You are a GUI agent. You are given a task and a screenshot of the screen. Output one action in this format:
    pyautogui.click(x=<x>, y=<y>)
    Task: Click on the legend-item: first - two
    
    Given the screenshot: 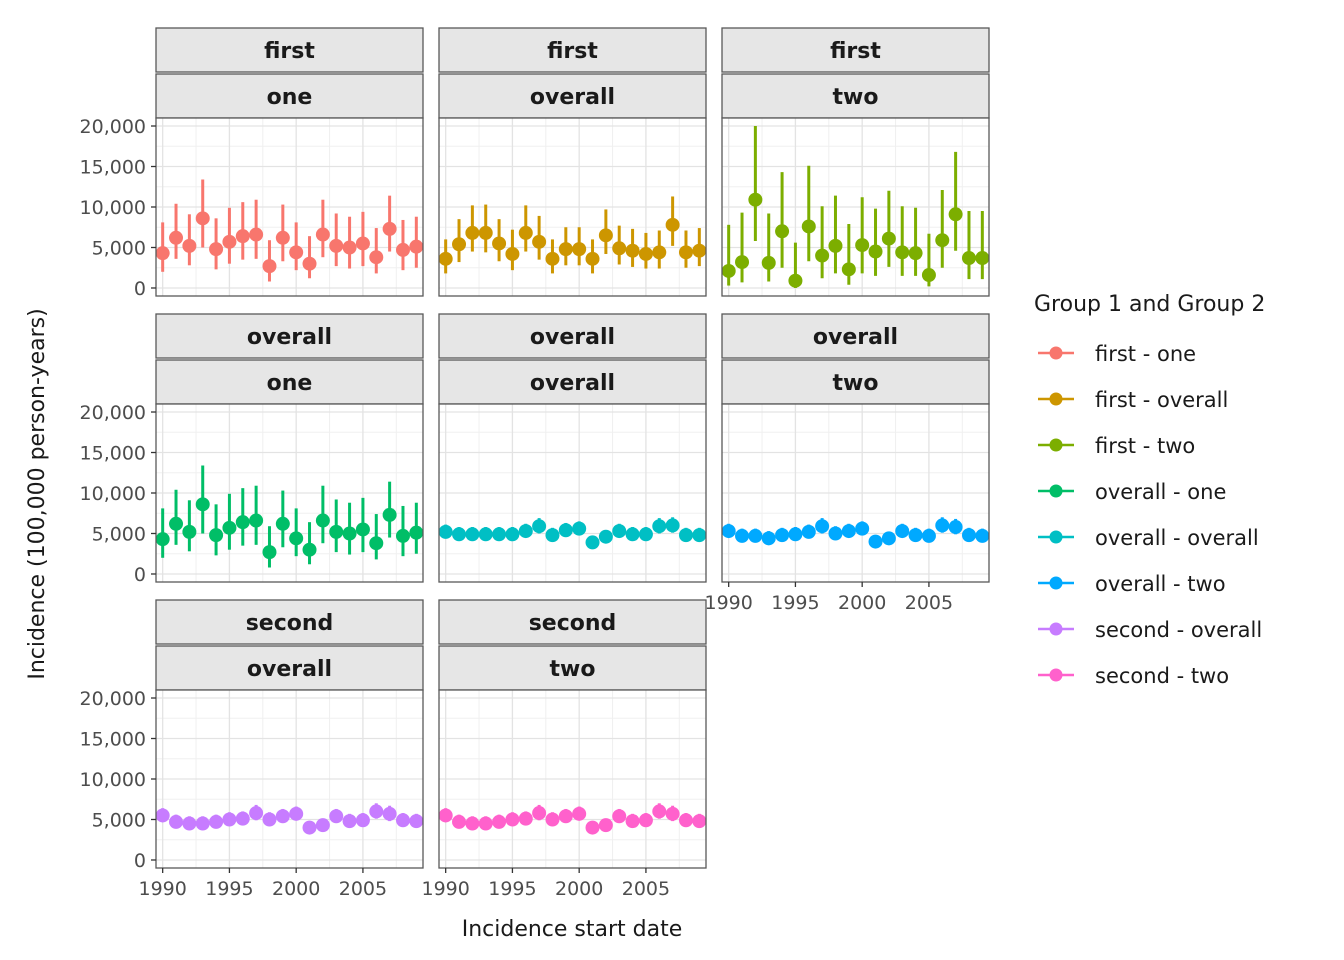 What is the action you would take?
    pyautogui.click(x=1116, y=446)
    